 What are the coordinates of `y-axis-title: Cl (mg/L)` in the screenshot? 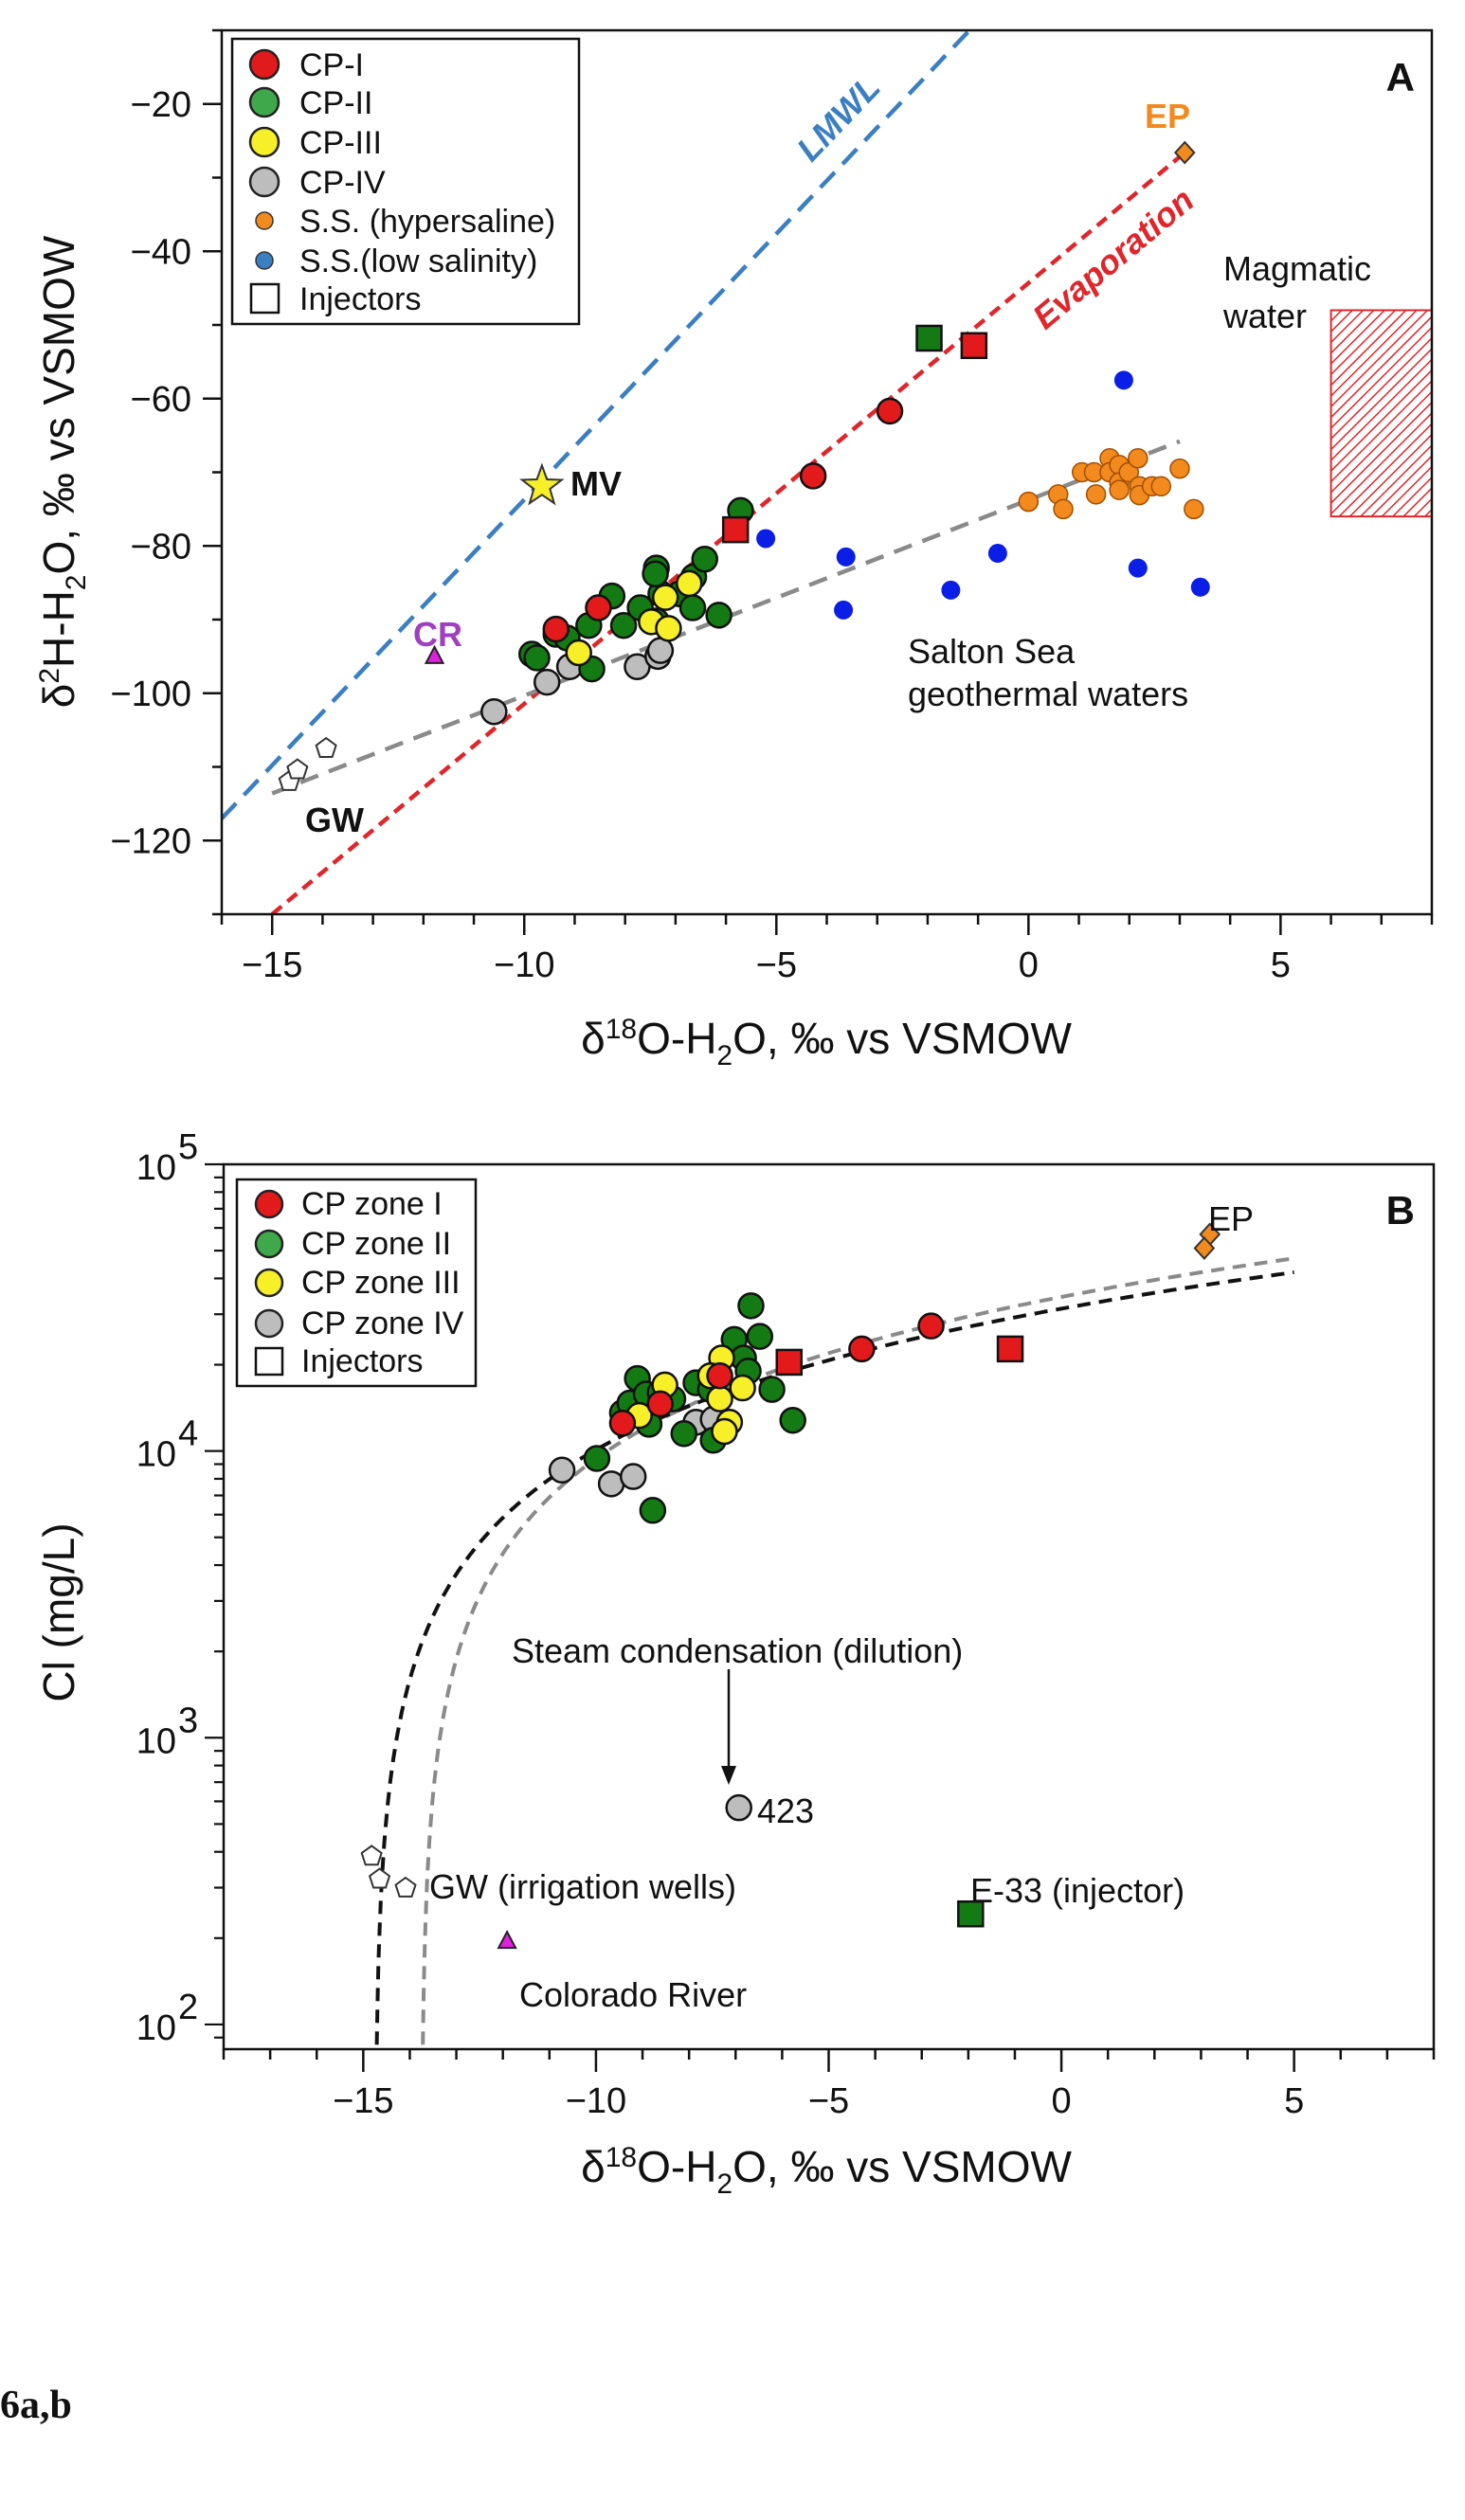 It's located at (58, 1611).